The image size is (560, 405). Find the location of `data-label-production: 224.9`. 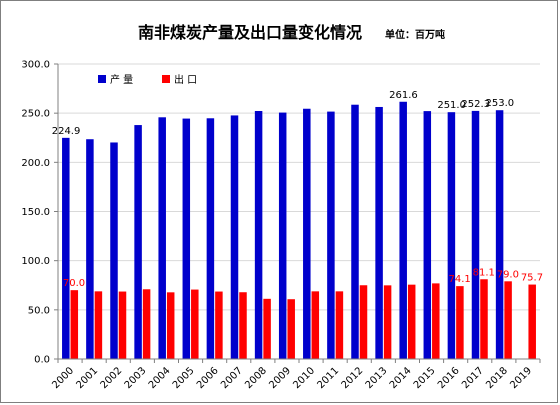

data-label-production: 224.9 is located at coordinates (66, 131).